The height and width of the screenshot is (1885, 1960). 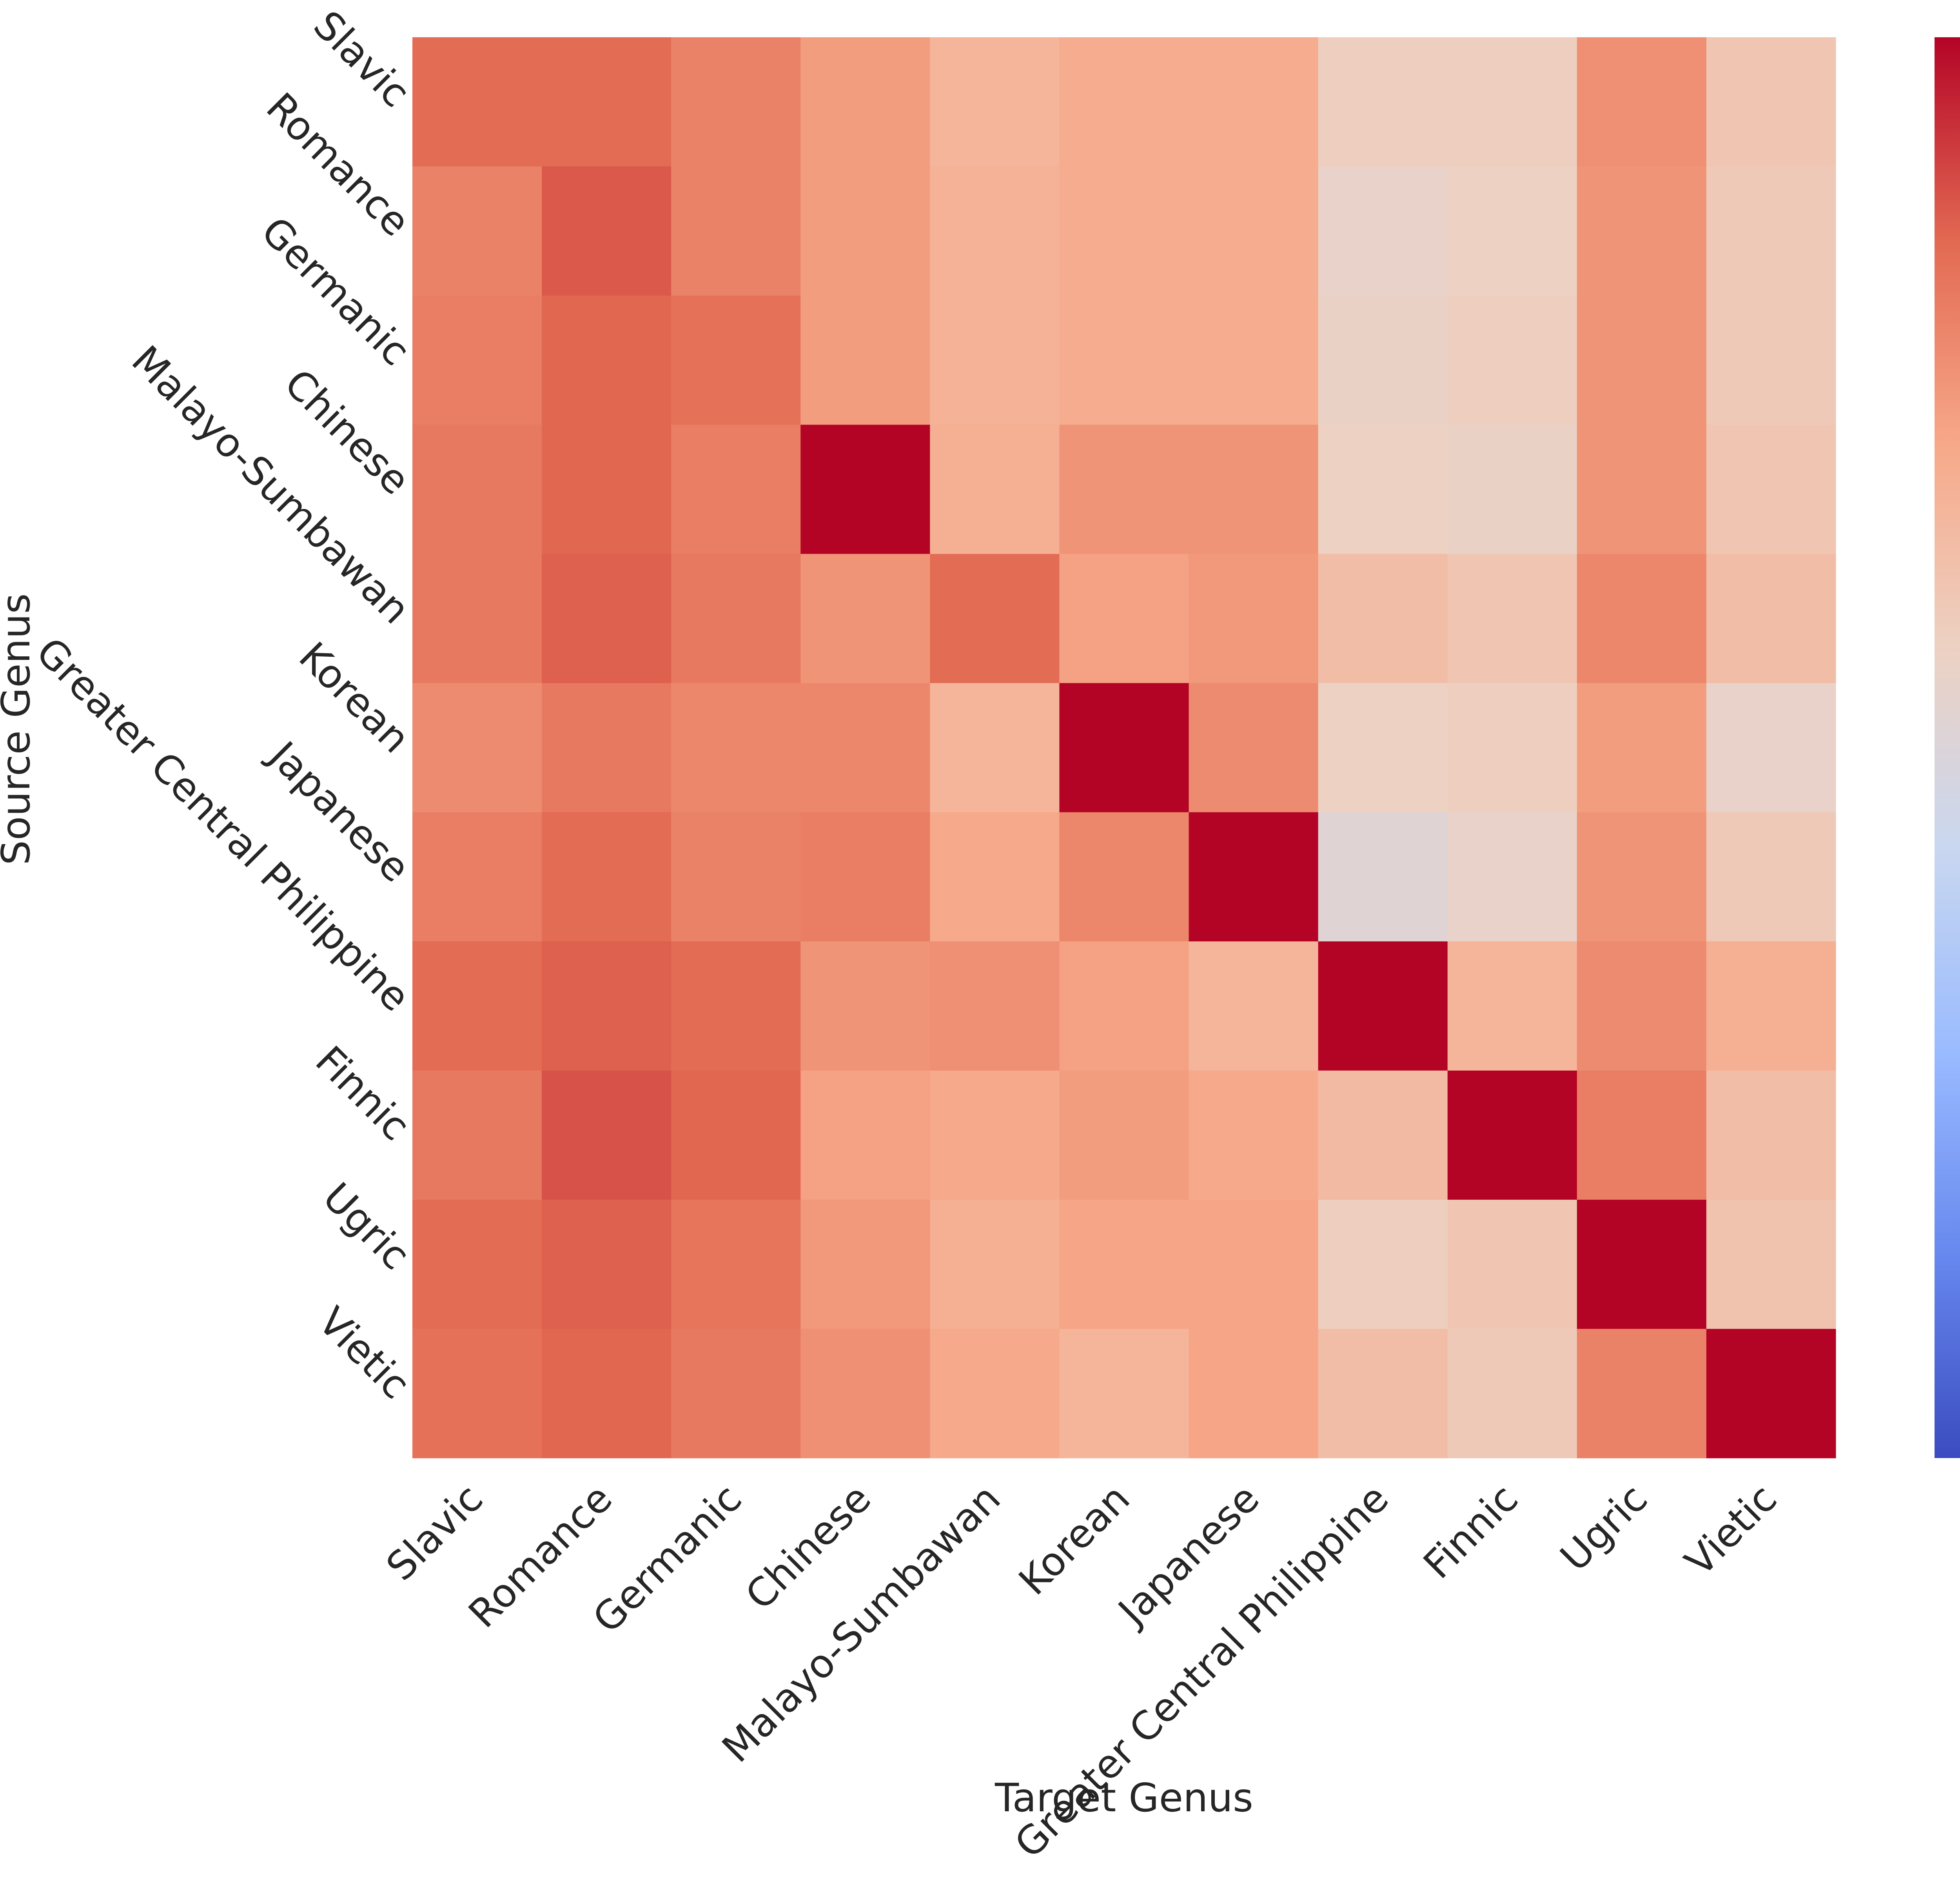 What do you see at coordinates (1948, 747) in the screenshot?
I see `colorbar` at bounding box center [1948, 747].